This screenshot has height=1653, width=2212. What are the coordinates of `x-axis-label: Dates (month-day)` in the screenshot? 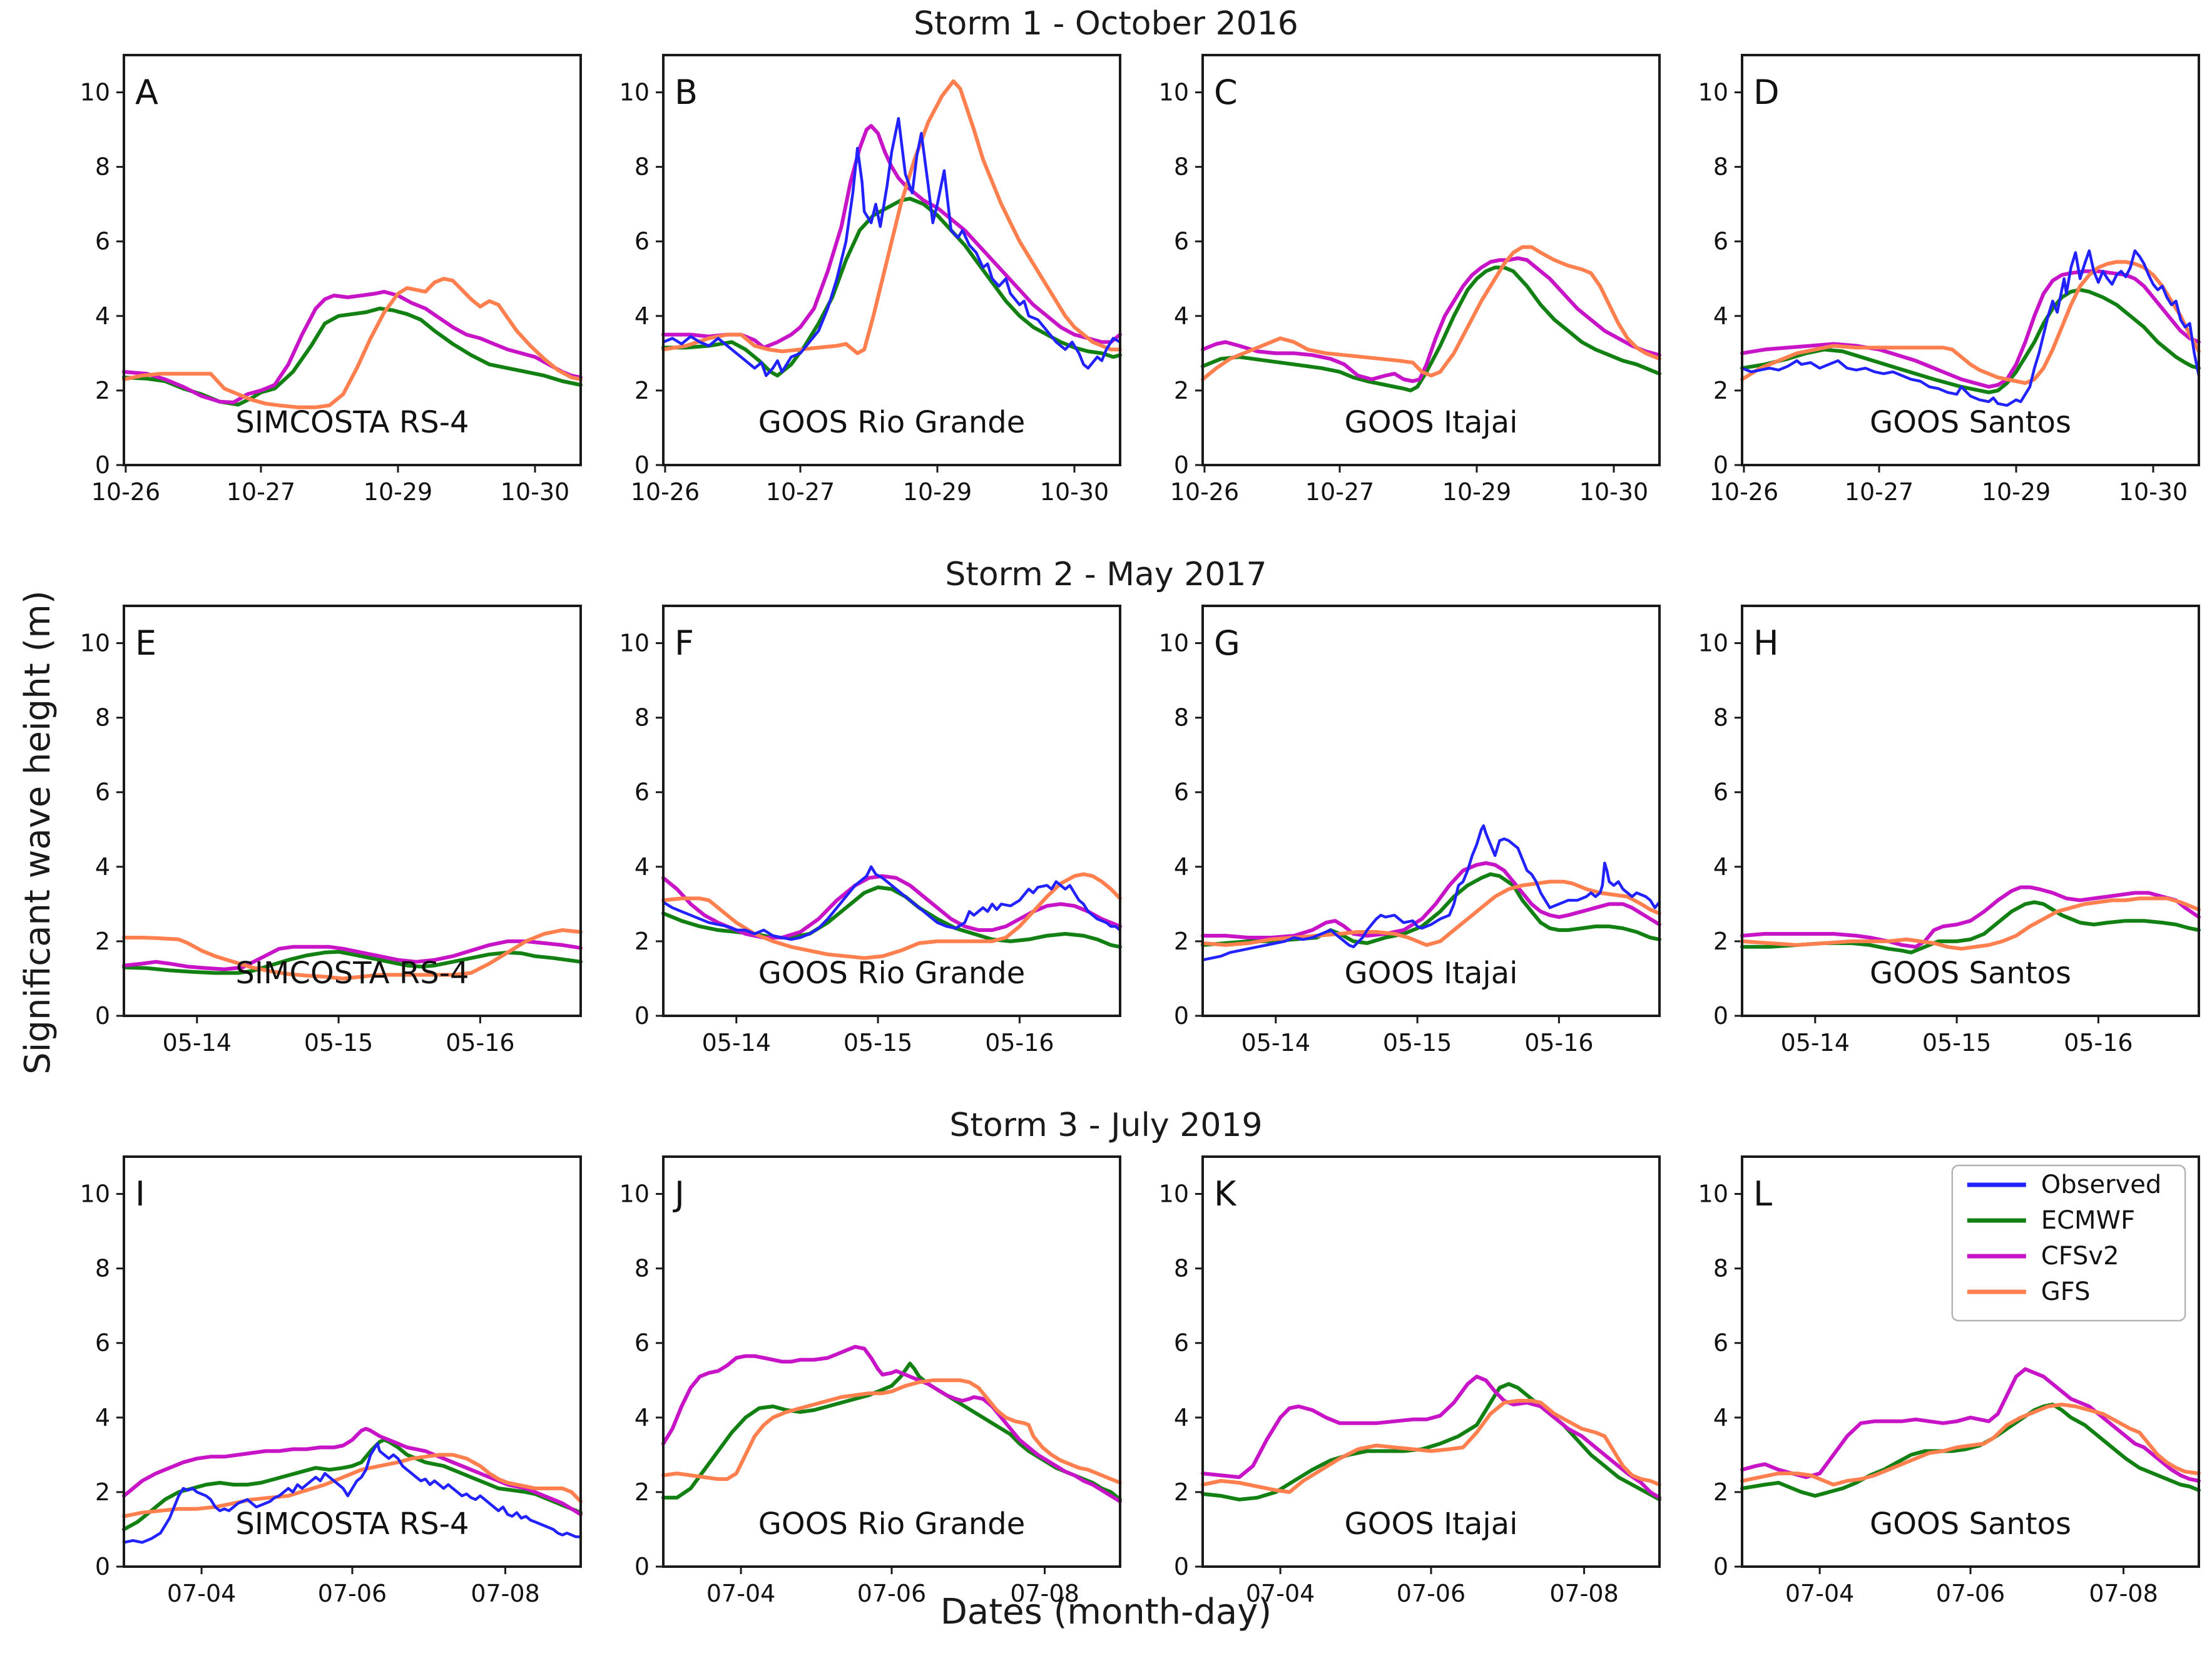 It's located at (1106, 1612).